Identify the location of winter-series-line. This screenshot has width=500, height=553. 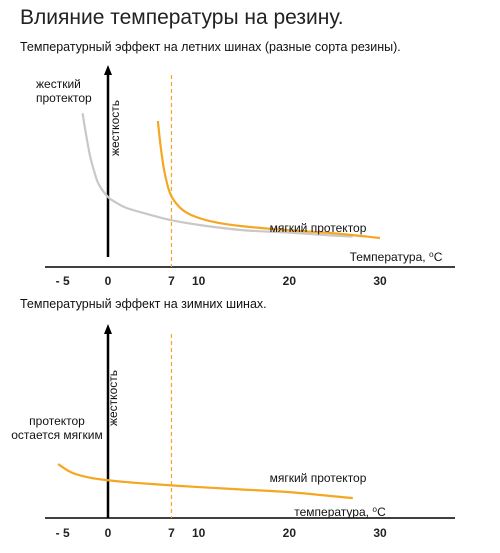
(205, 481).